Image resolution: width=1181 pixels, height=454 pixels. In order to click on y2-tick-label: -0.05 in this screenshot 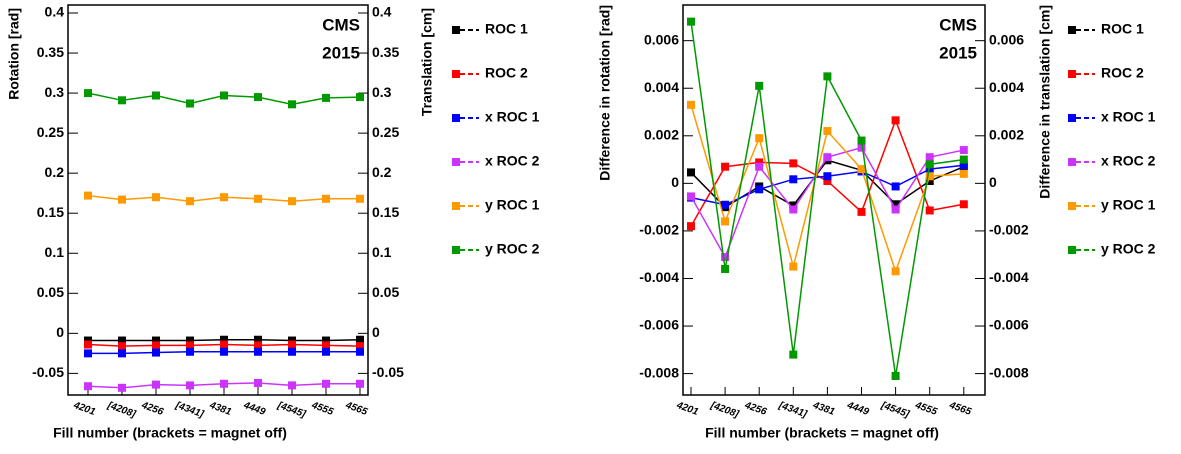, I will do `click(388, 372)`.